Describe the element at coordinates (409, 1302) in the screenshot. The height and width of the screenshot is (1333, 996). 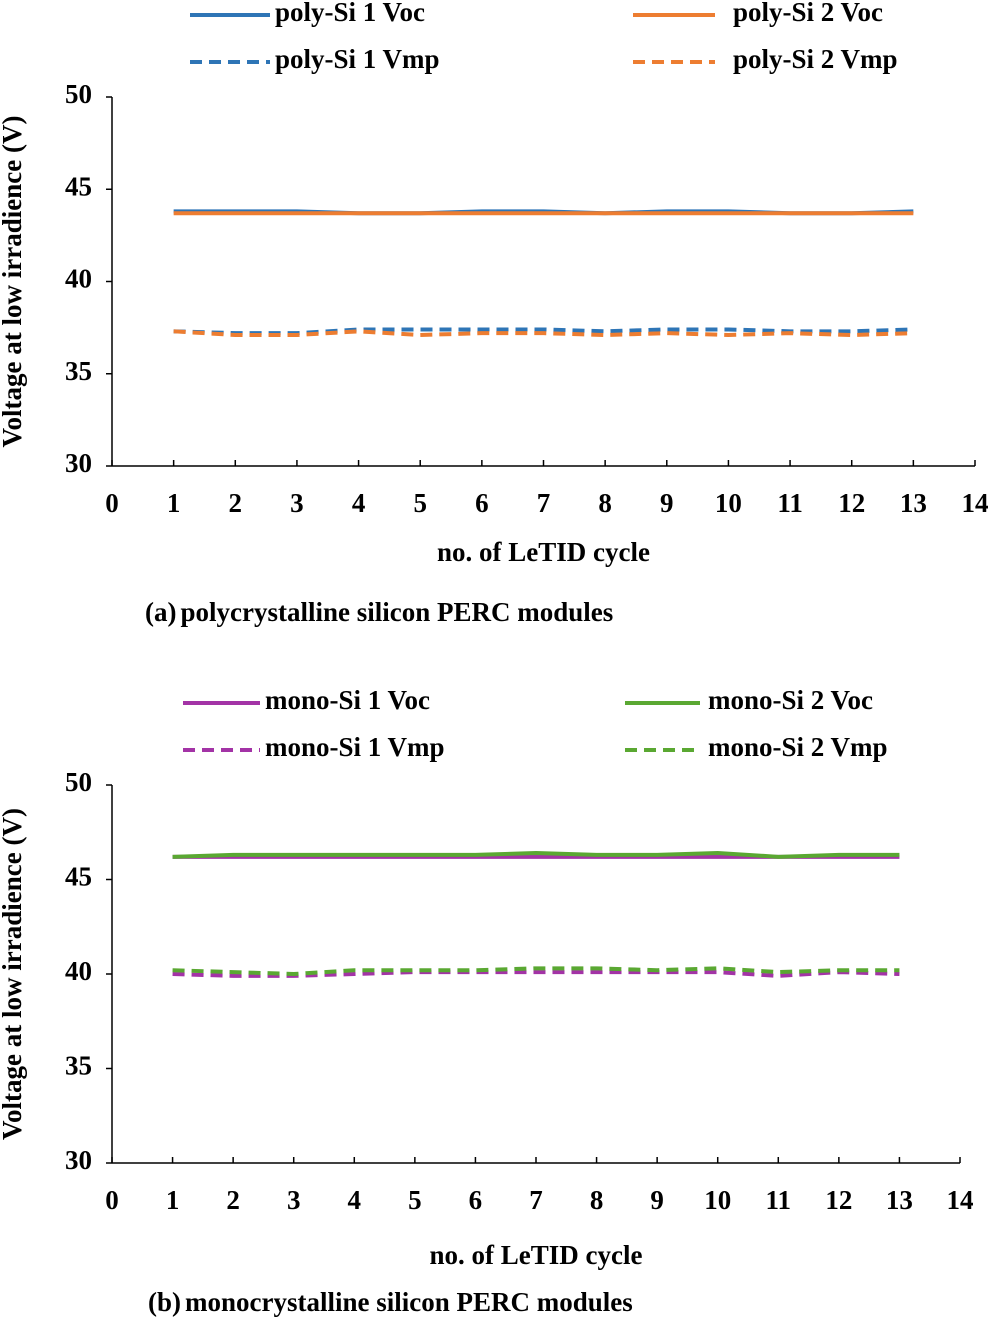
I see `caption-text: monocrystalline silicon PERC modules` at that location.